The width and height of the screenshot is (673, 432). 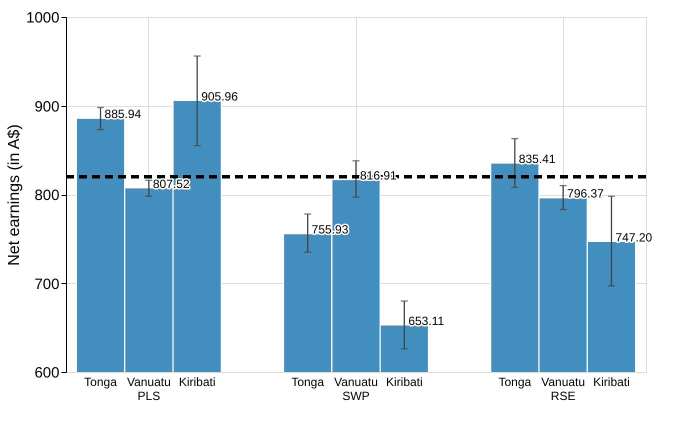 What do you see at coordinates (426, 321) in the screenshot?
I see `data-label: 653.11` at bounding box center [426, 321].